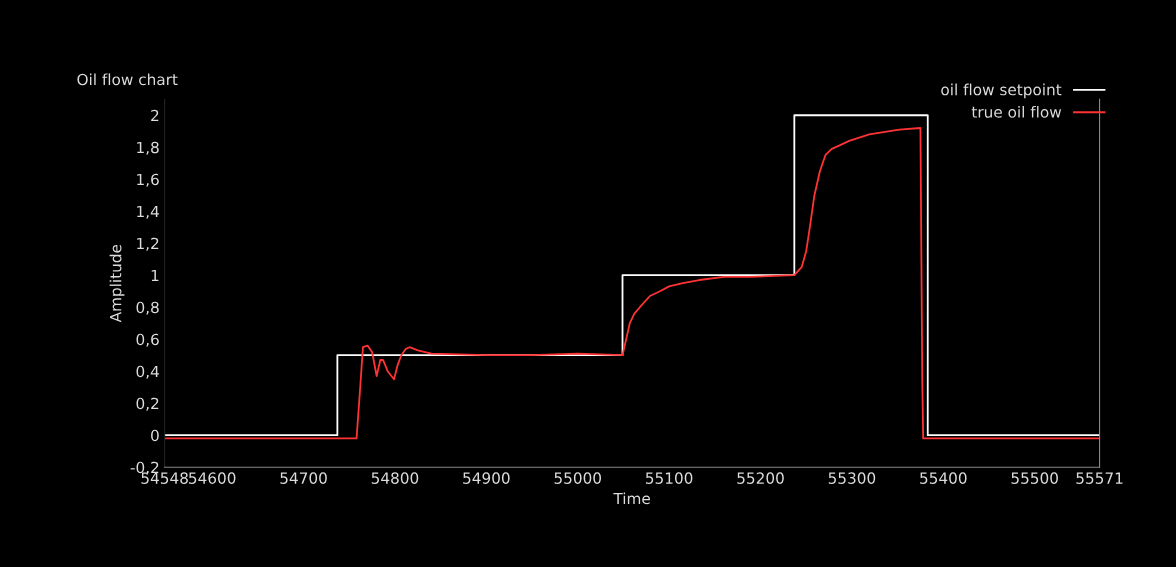 The width and height of the screenshot is (1176, 567). I want to click on x-tick-label: 55571, so click(1099, 478).